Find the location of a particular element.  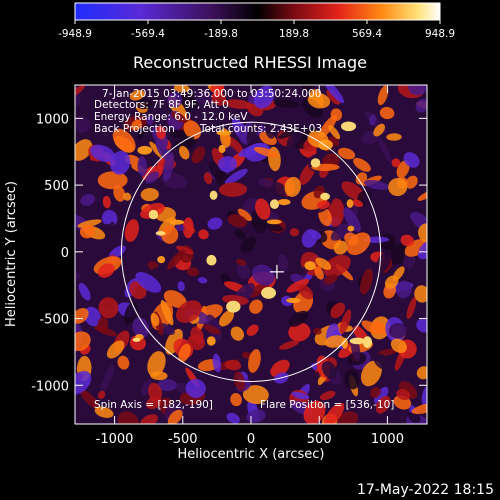

flare-position-text: Flare Position = [536,-10] is located at coordinates (327, 405).